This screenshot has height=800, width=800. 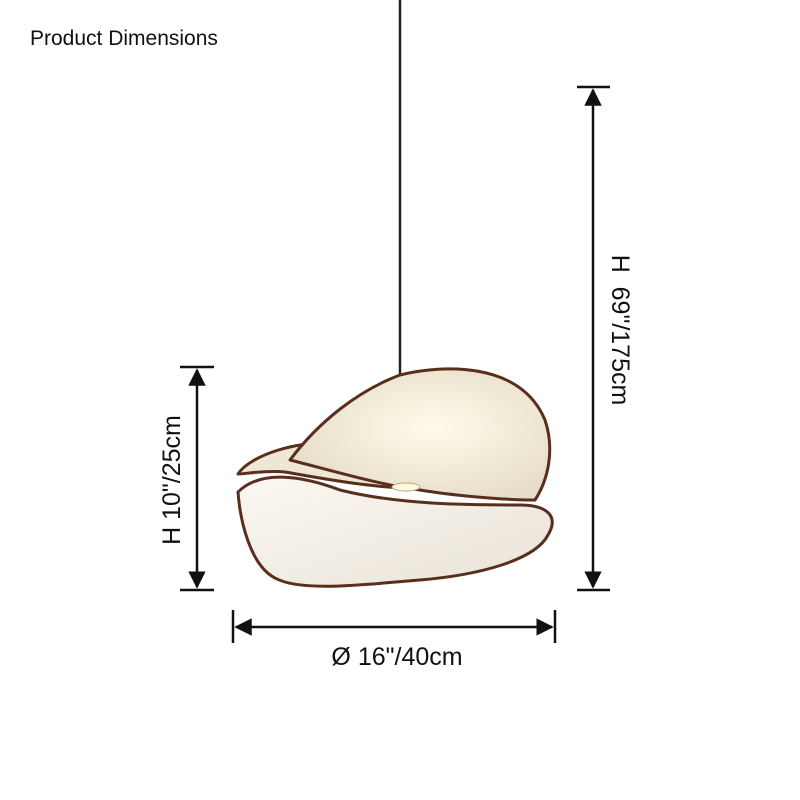 What do you see at coordinates (197, 478) in the screenshot?
I see `shade-height-arrow` at bounding box center [197, 478].